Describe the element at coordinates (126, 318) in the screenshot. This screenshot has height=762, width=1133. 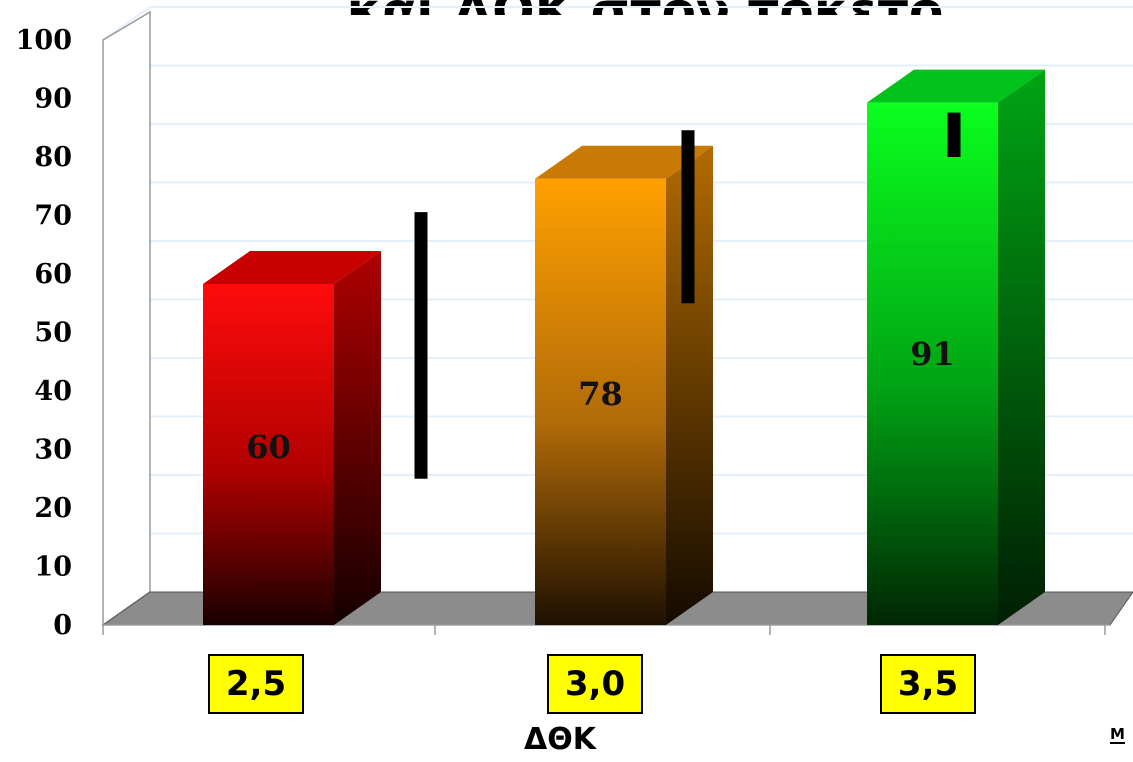
I see `chart-left-wall` at that location.